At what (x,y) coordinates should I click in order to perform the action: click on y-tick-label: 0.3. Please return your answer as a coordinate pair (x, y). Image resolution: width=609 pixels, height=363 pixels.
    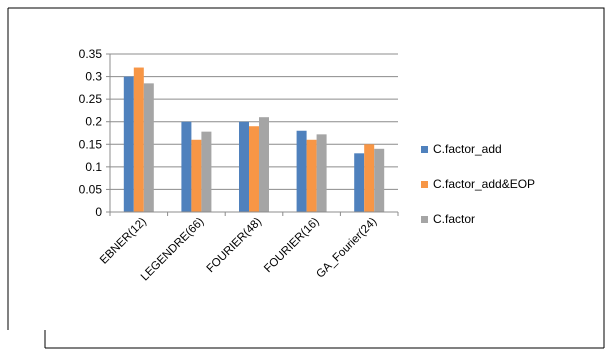
    Looking at the image, I should click on (93, 77).